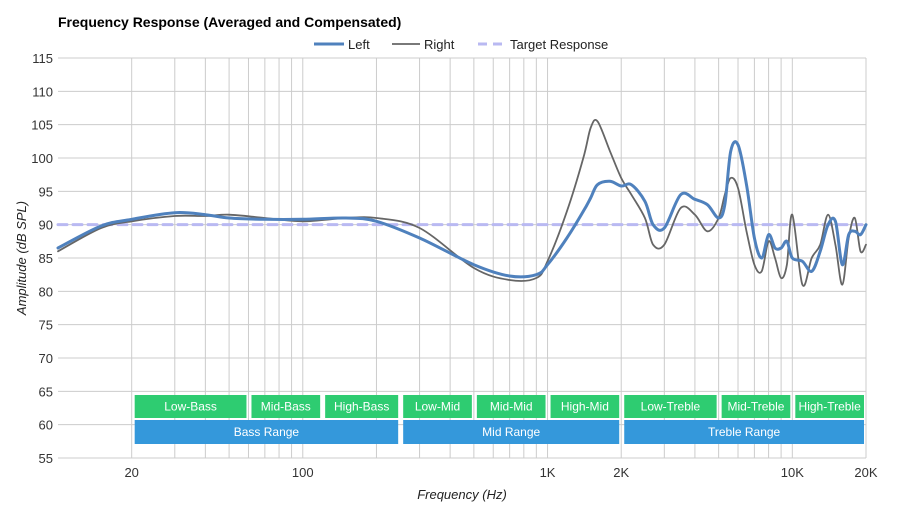 The height and width of the screenshot is (520, 900). I want to click on x-tick-label: 2K, so click(621, 472).